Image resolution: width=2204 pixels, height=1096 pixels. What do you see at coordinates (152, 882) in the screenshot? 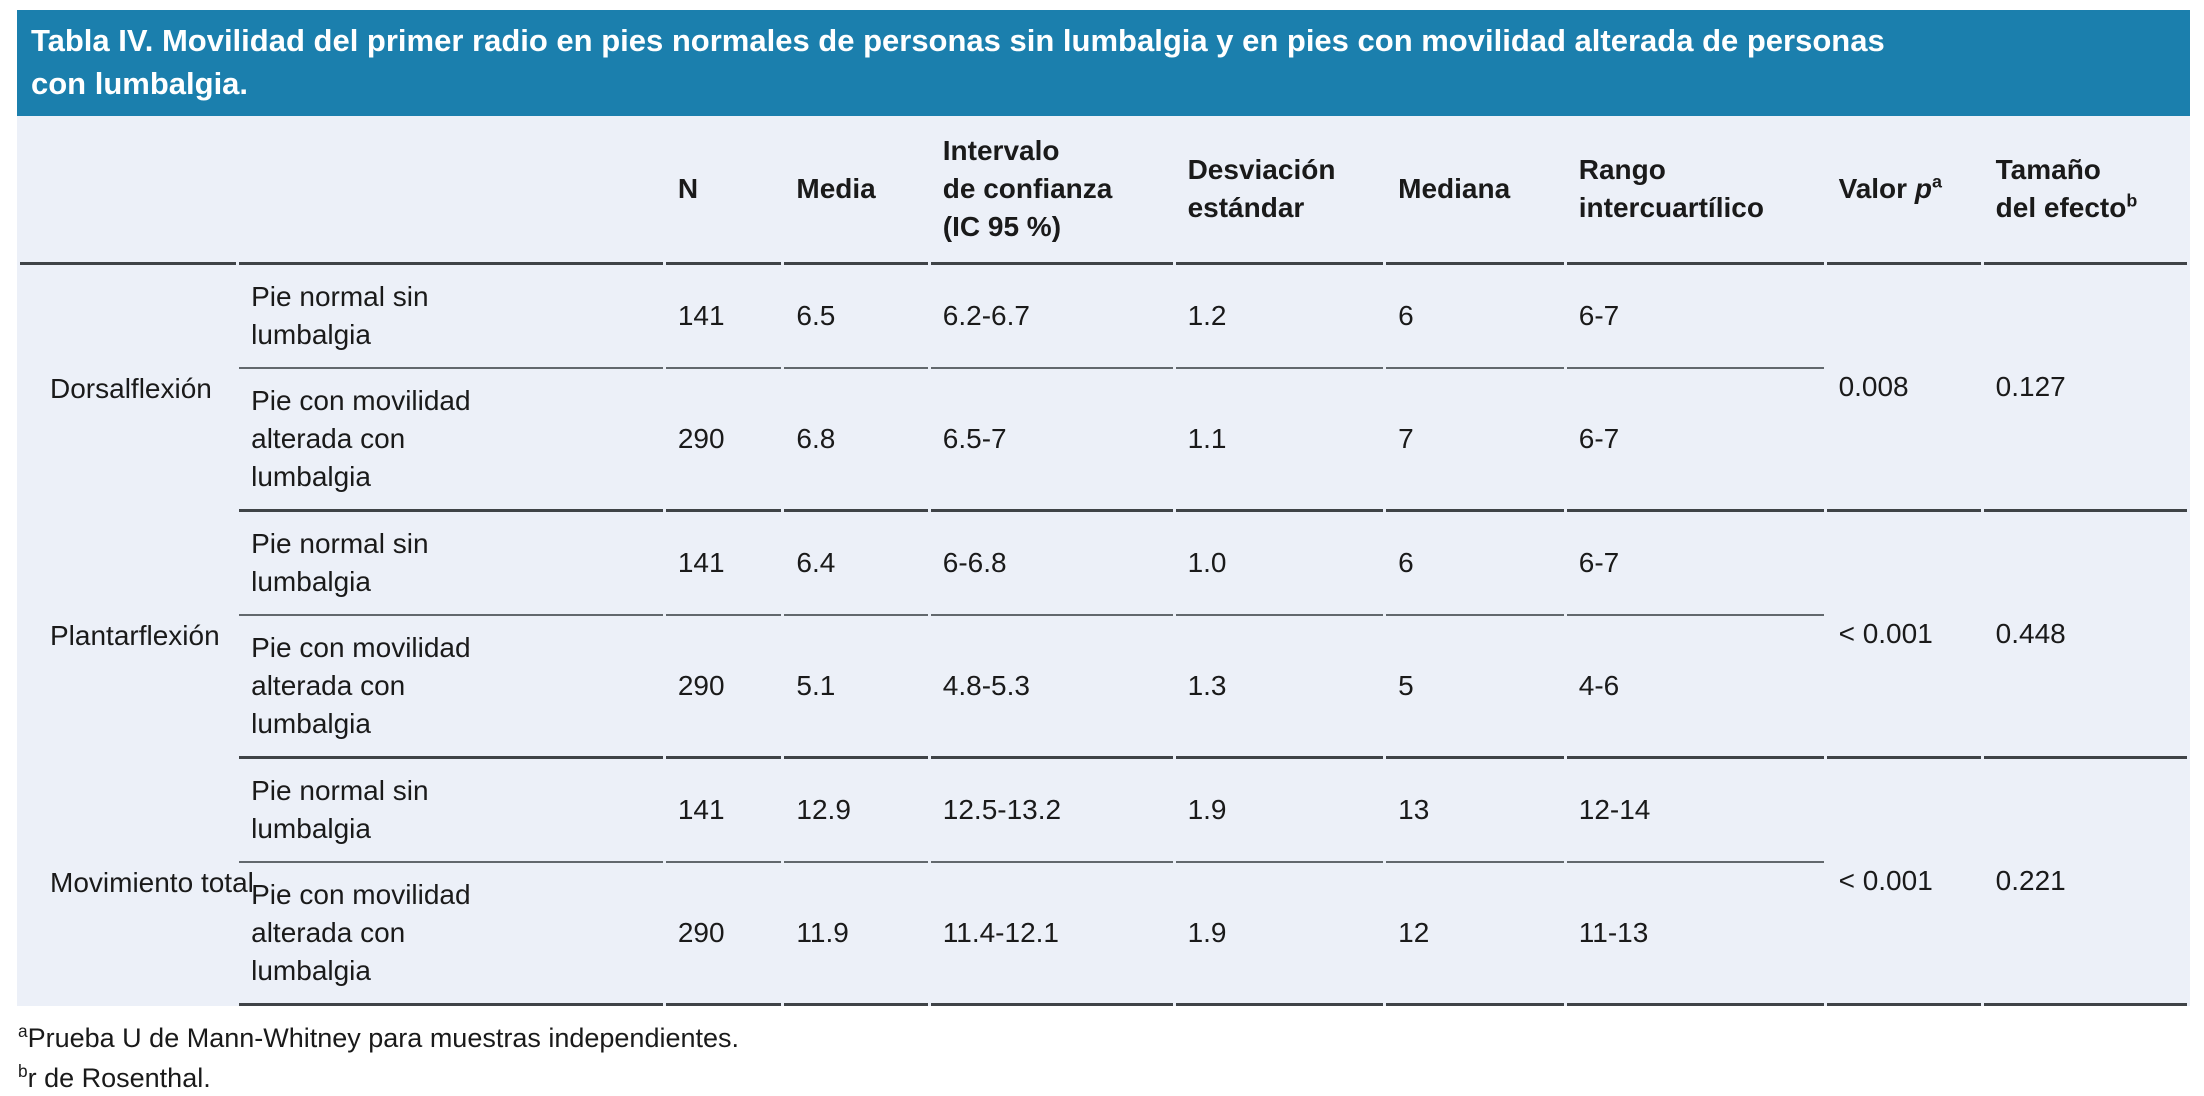
I see `cell-group-label: Movimiento total` at bounding box center [152, 882].